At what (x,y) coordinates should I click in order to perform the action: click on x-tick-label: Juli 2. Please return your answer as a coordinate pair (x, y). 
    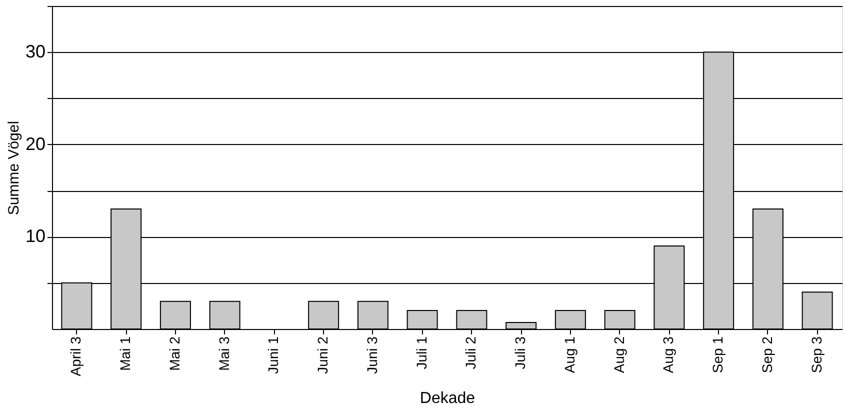
    Looking at the image, I should click on (470, 353).